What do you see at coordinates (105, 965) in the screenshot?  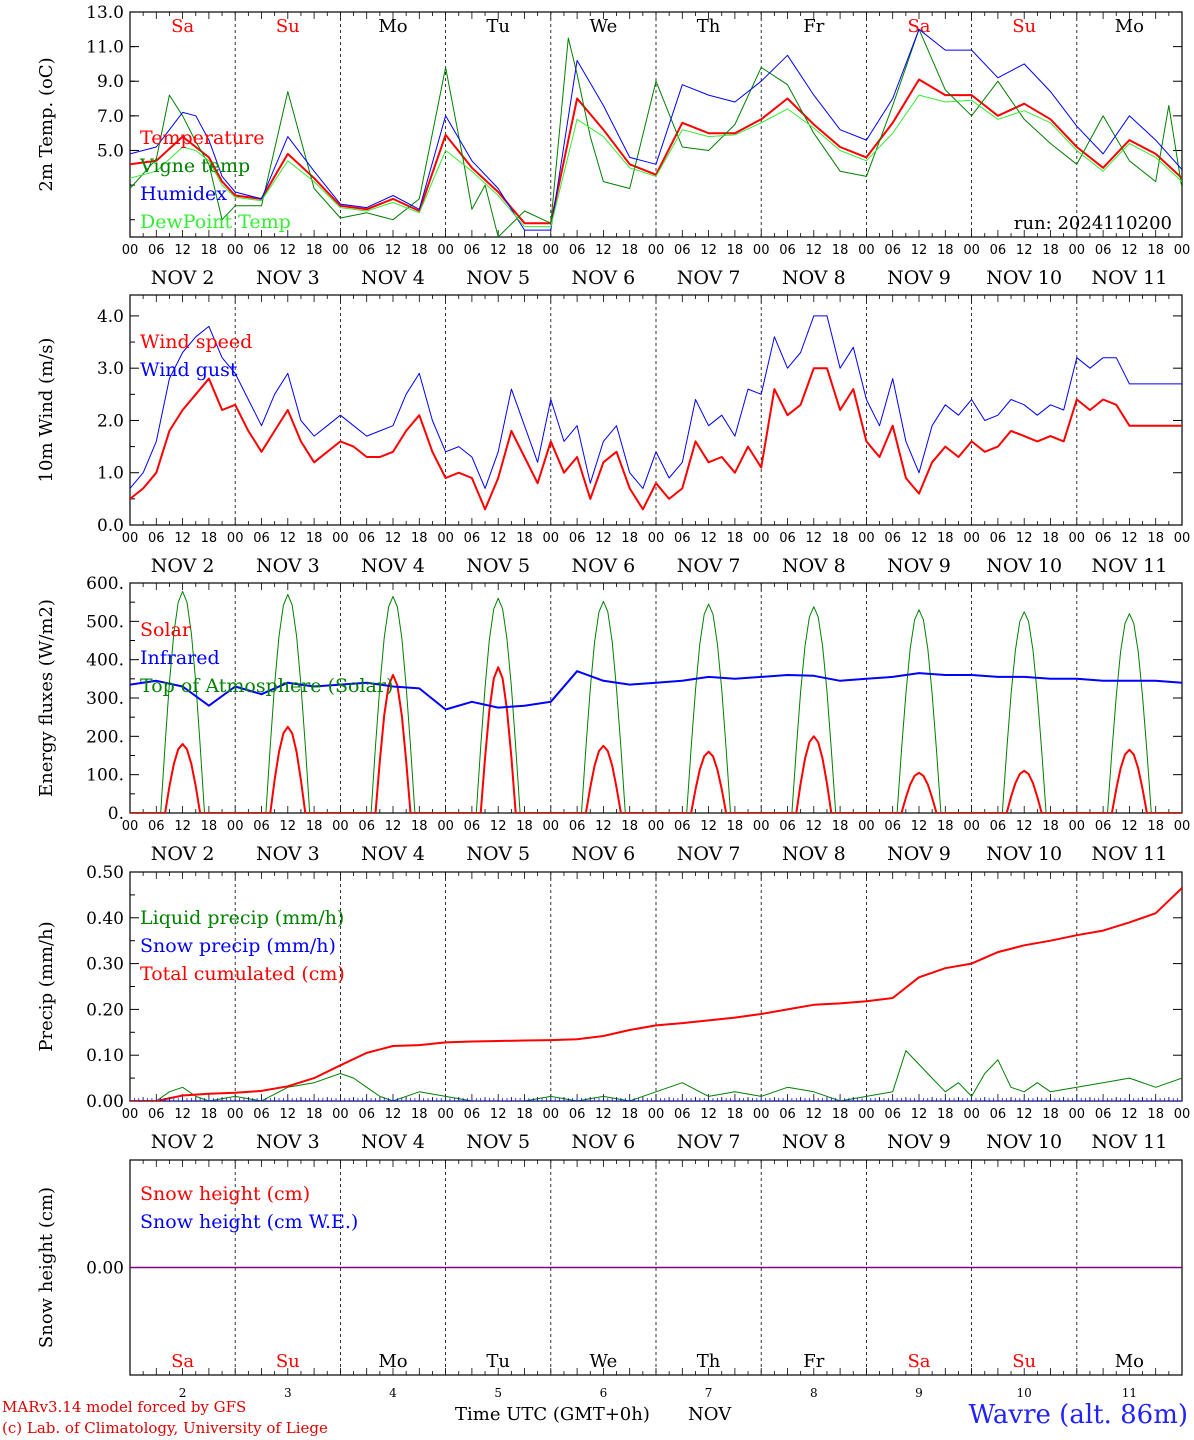 I see `y-tick-label: 0.30` at bounding box center [105, 965].